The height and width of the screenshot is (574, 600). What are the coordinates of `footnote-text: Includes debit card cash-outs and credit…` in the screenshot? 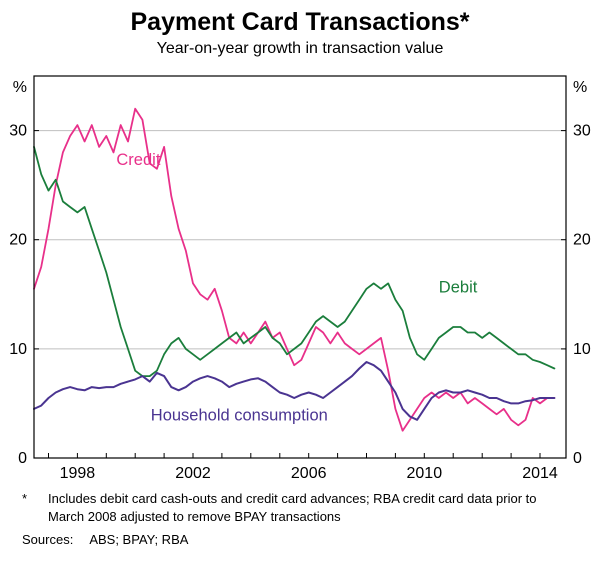 It's located at (292, 508).